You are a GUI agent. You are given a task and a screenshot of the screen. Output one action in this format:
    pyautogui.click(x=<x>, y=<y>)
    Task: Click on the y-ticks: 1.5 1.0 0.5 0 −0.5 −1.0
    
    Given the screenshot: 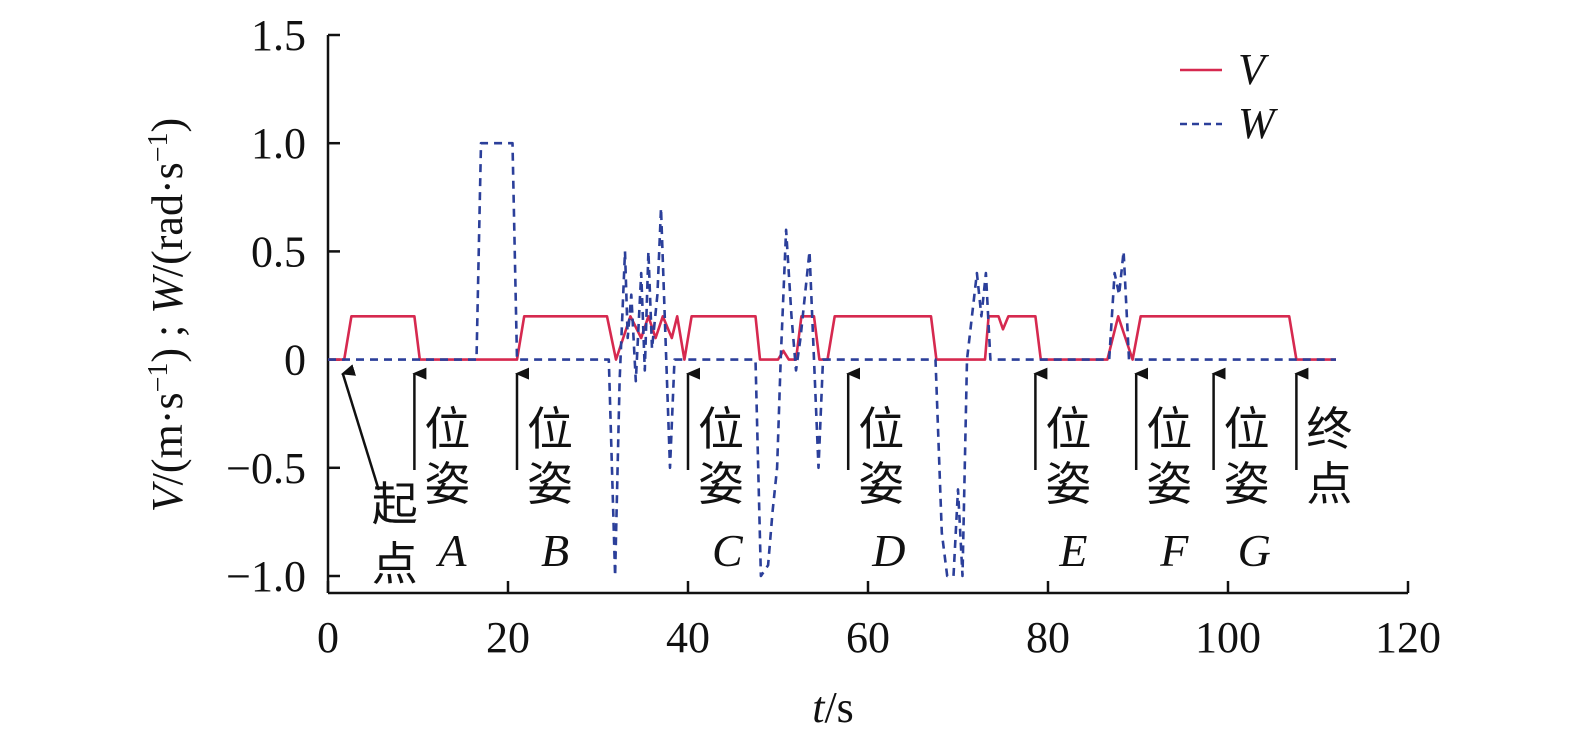 What is the action you would take?
    pyautogui.click(x=283, y=306)
    